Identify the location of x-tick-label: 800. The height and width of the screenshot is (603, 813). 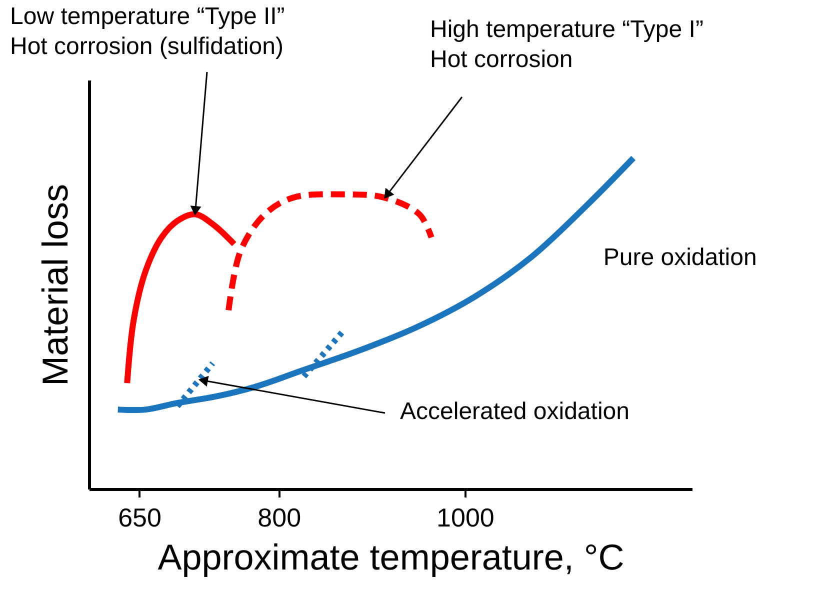
(280, 517).